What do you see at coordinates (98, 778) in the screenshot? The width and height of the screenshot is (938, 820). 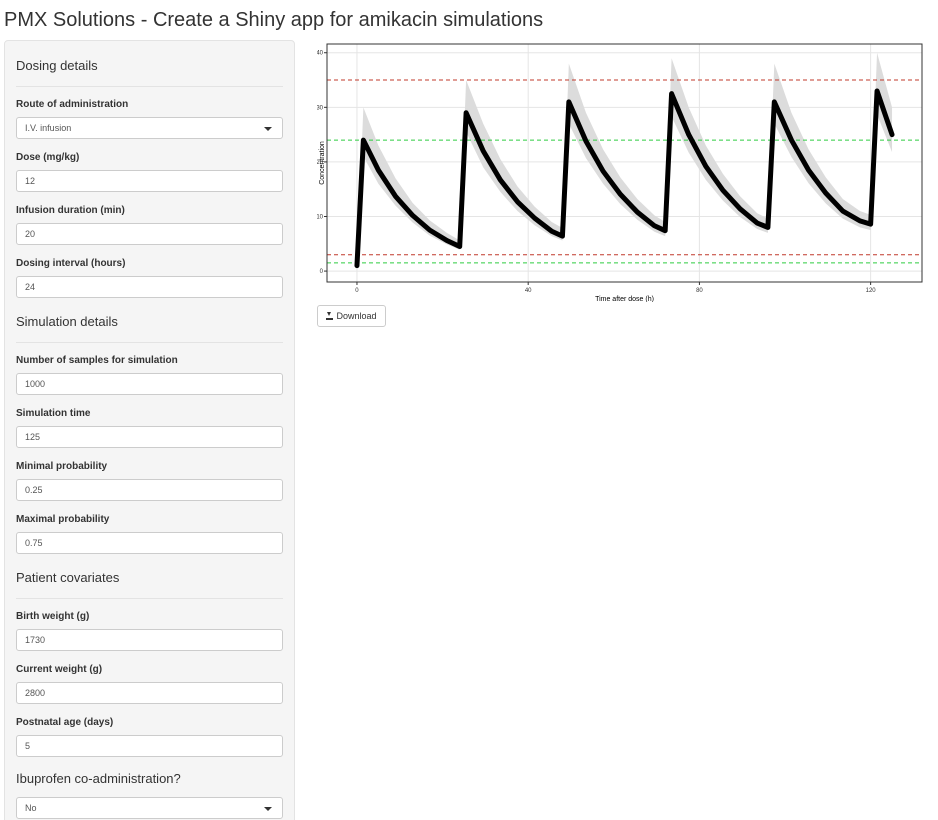 I see `section-title: Ibuprofen co-administration?` at bounding box center [98, 778].